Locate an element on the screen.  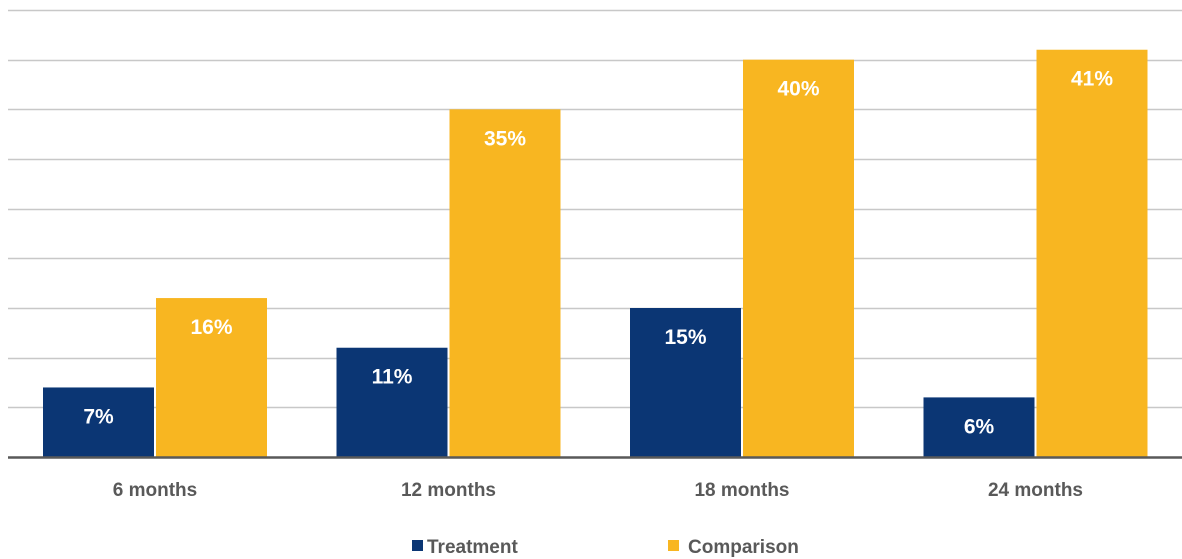
data-label-treatment-1: 11% is located at coordinates (392, 377).